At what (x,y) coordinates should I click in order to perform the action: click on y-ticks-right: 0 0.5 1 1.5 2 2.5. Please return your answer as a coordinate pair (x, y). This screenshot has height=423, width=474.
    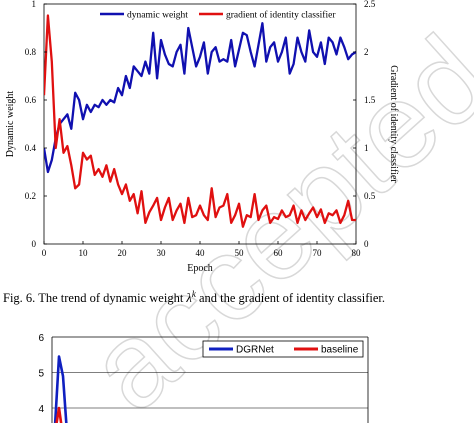
    Looking at the image, I should click on (364, 124).